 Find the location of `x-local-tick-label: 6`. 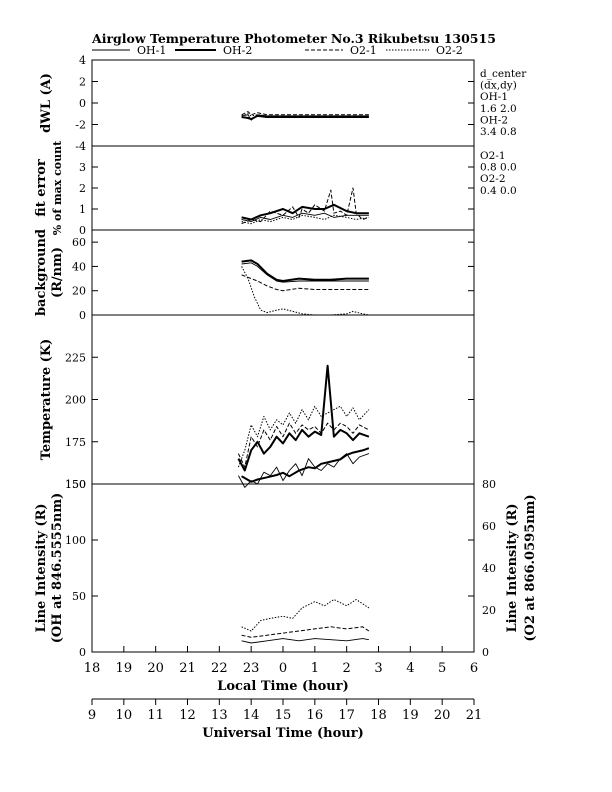

x-local-tick-label: 6 is located at coordinates (474, 668).